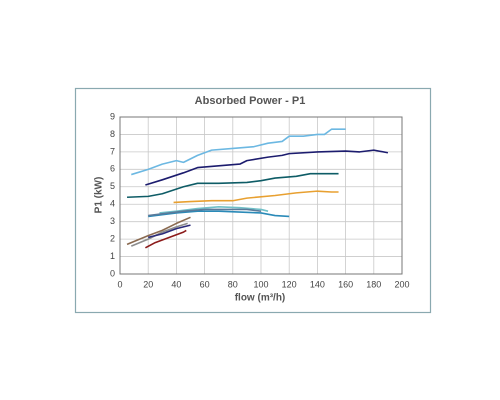 The height and width of the screenshot is (400, 500). Describe the element at coordinates (260, 284) in the screenshot. I see `x-tick-label: 100` at that location.